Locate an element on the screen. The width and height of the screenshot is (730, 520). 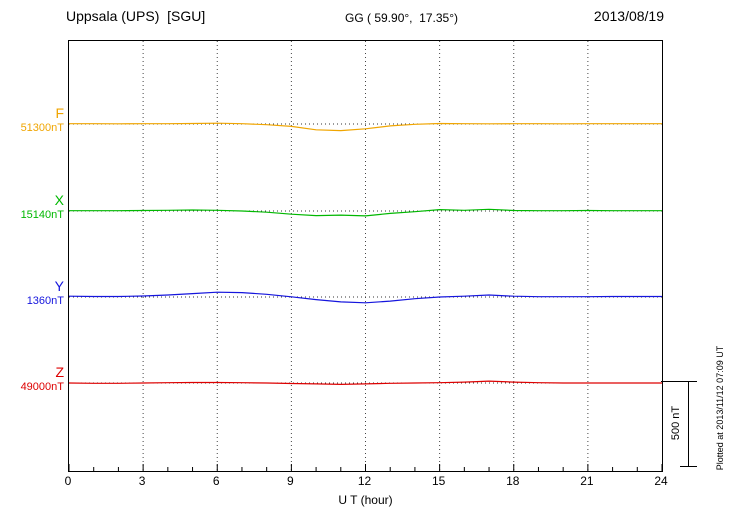
x-tick-label: 24 is located at coordinates (661, 481).